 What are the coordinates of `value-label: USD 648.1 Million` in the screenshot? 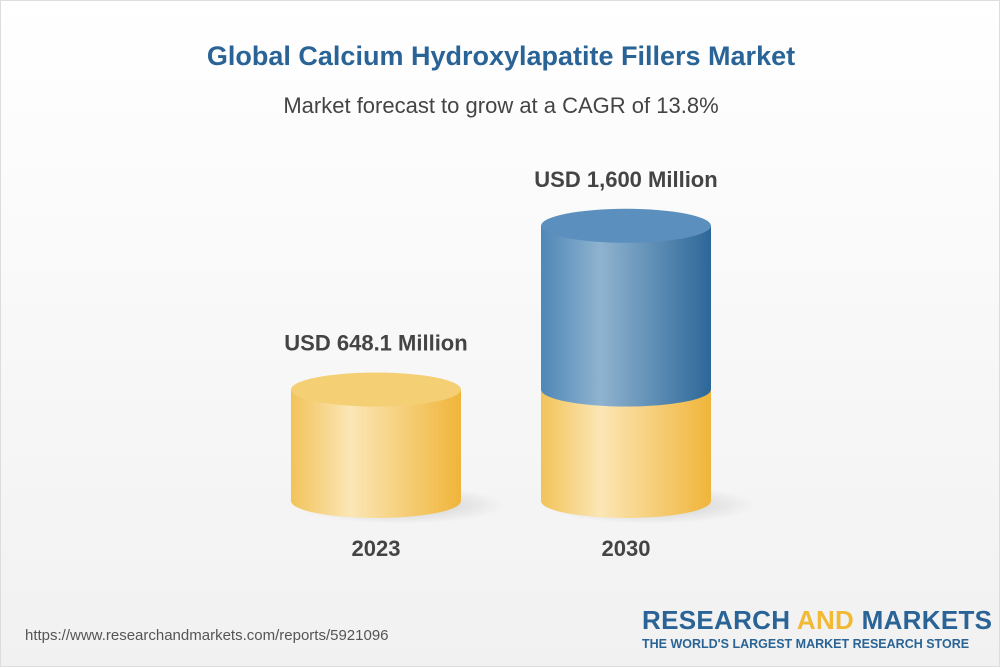 It's located at (375, 343).